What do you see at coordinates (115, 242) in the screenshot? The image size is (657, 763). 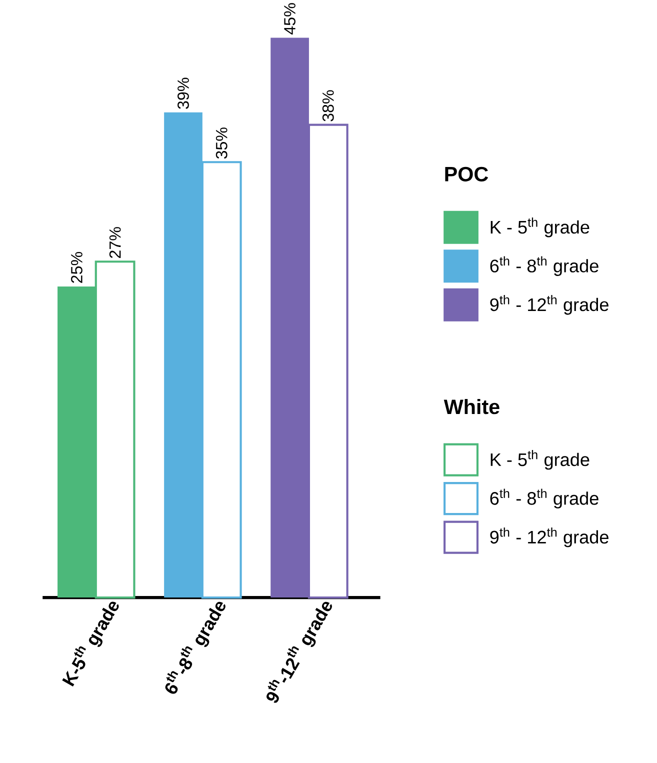 I see `data-label: 27%` at bounding box center [115, 242].